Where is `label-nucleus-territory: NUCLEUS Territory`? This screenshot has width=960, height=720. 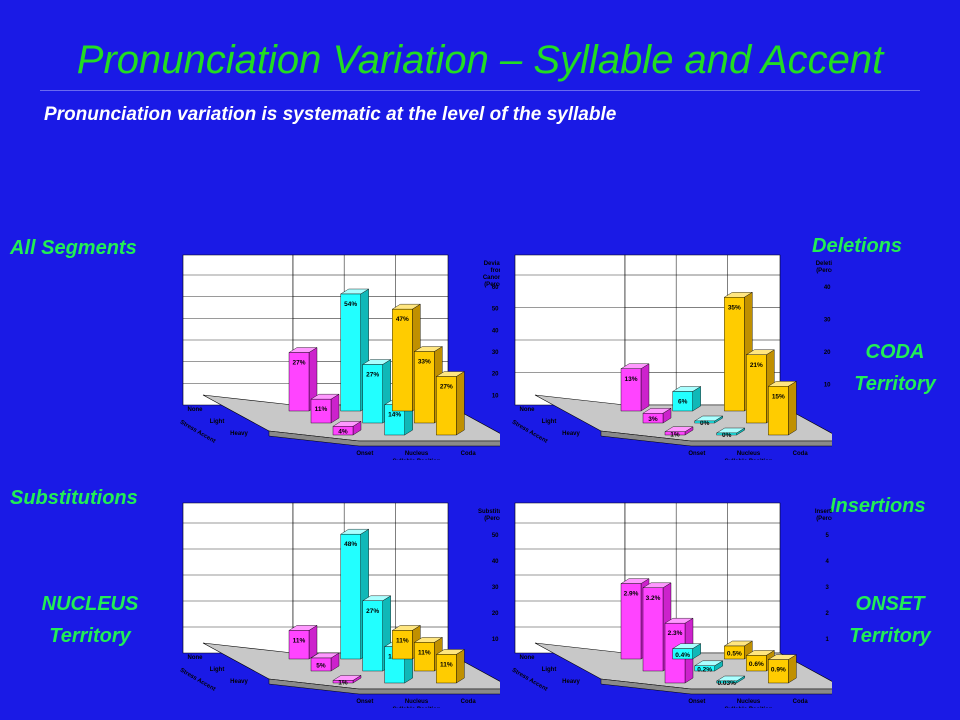 label-nucleus-territory: NUCLEUS Territory is located at coordinates (90, 620).